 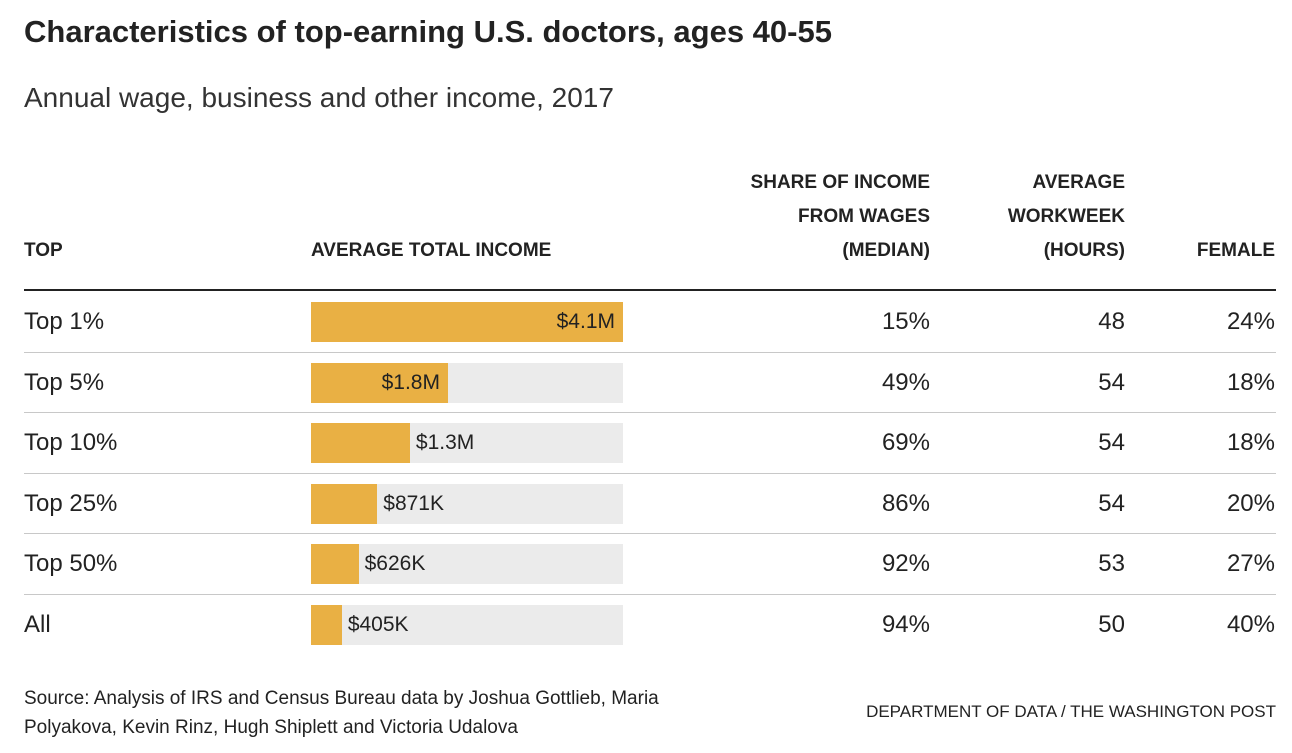 I want to click on column-header: (MEDIAN), so click(x=886, y=250).